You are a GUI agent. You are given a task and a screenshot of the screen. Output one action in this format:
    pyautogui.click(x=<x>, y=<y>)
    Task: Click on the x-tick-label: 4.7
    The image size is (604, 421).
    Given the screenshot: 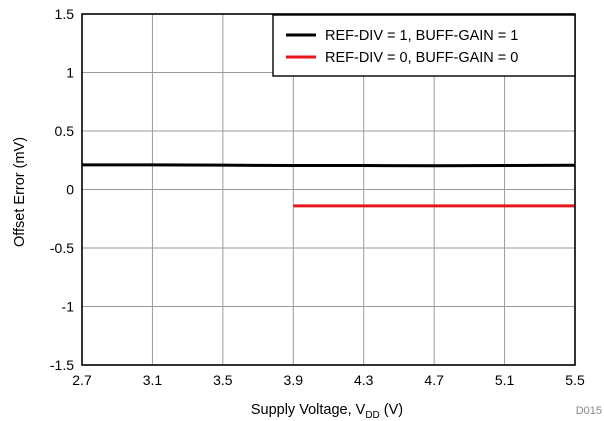 What is the action you would take?
    pyautogui.click(x=434, y=380)
    